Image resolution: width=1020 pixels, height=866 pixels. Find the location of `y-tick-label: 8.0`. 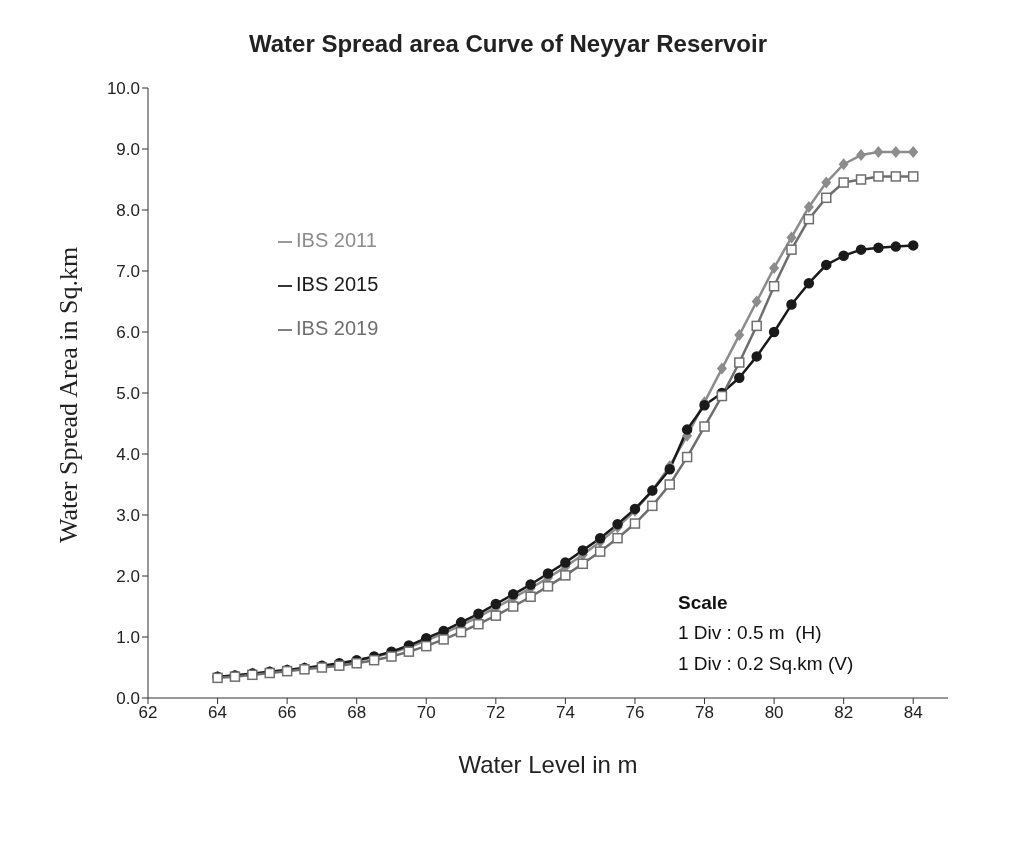

y-tick-label: 8.0 is located at coordinates (128, 211).